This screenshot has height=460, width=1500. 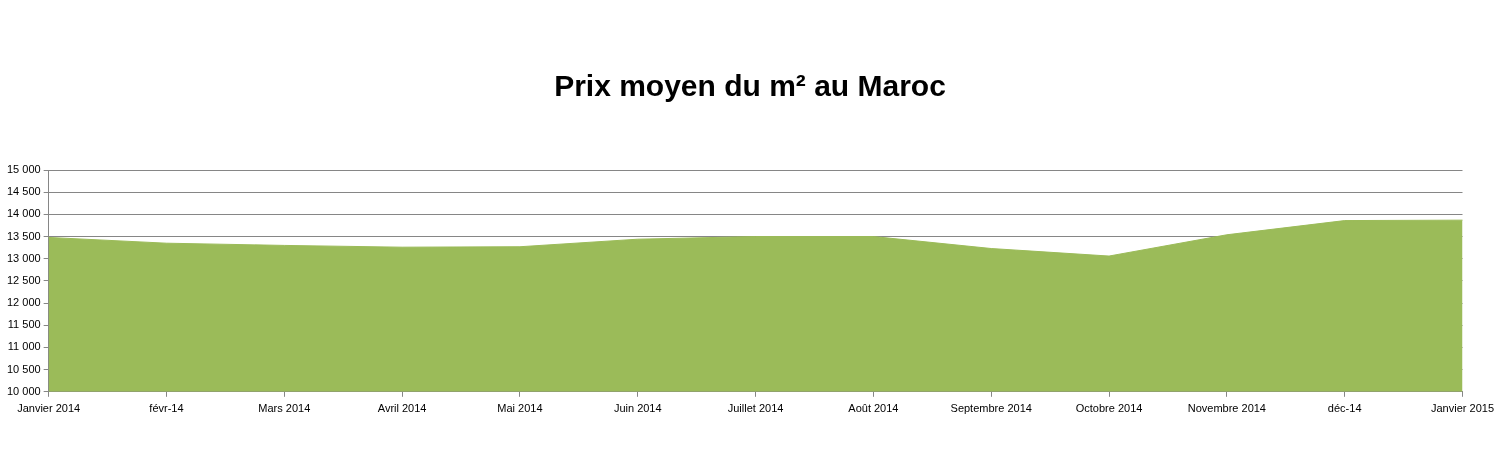 I want to click on chart-title: Prix moyen du m² au Maroc, so click(x=750, y=86).